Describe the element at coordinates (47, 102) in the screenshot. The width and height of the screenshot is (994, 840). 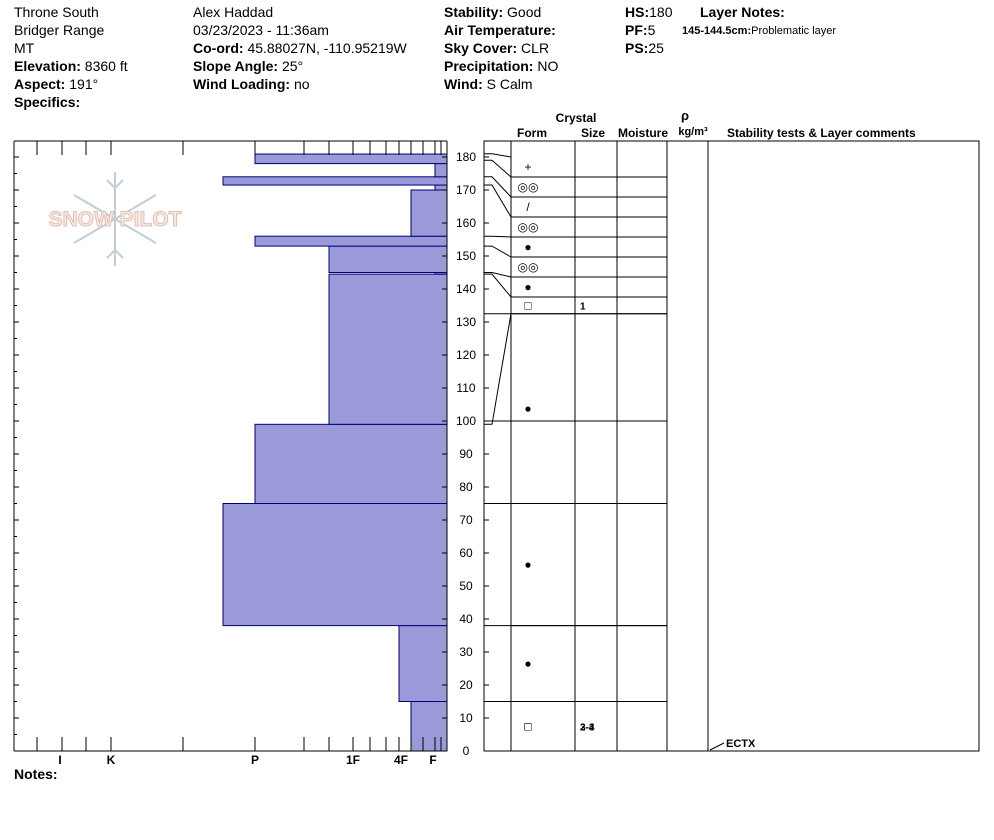
I see `specifics-field: Specifics:` at that location.